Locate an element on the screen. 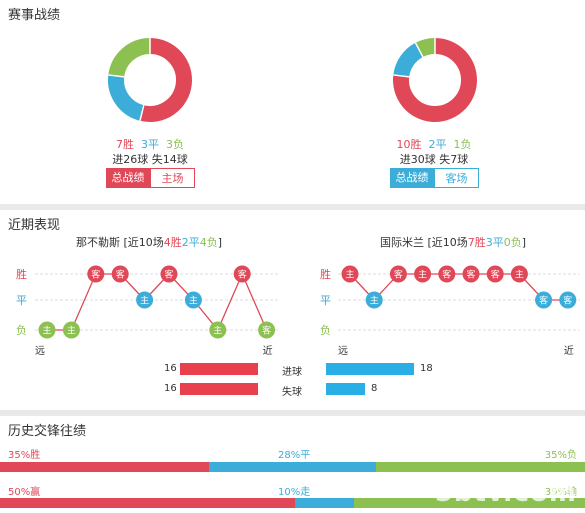 The width and height of the screenshot is (585, 513). row-label-draw-left: 平 is located at coordinates (21, 300).